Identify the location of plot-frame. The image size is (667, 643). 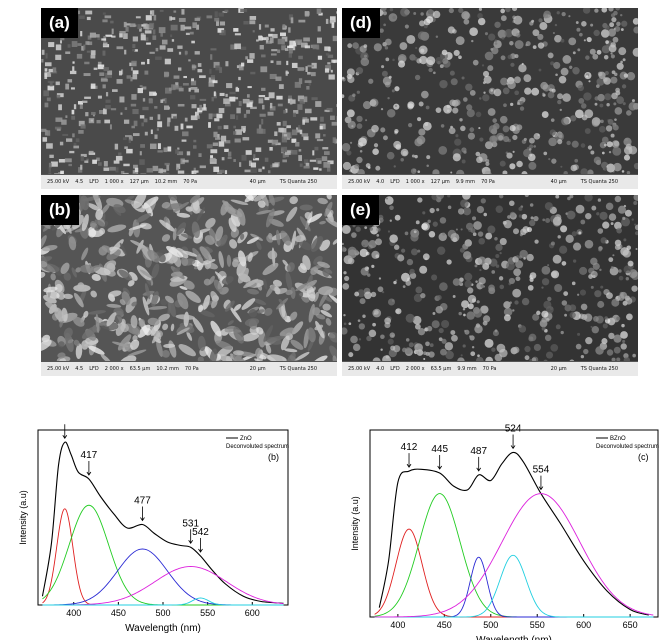
(514, 523).